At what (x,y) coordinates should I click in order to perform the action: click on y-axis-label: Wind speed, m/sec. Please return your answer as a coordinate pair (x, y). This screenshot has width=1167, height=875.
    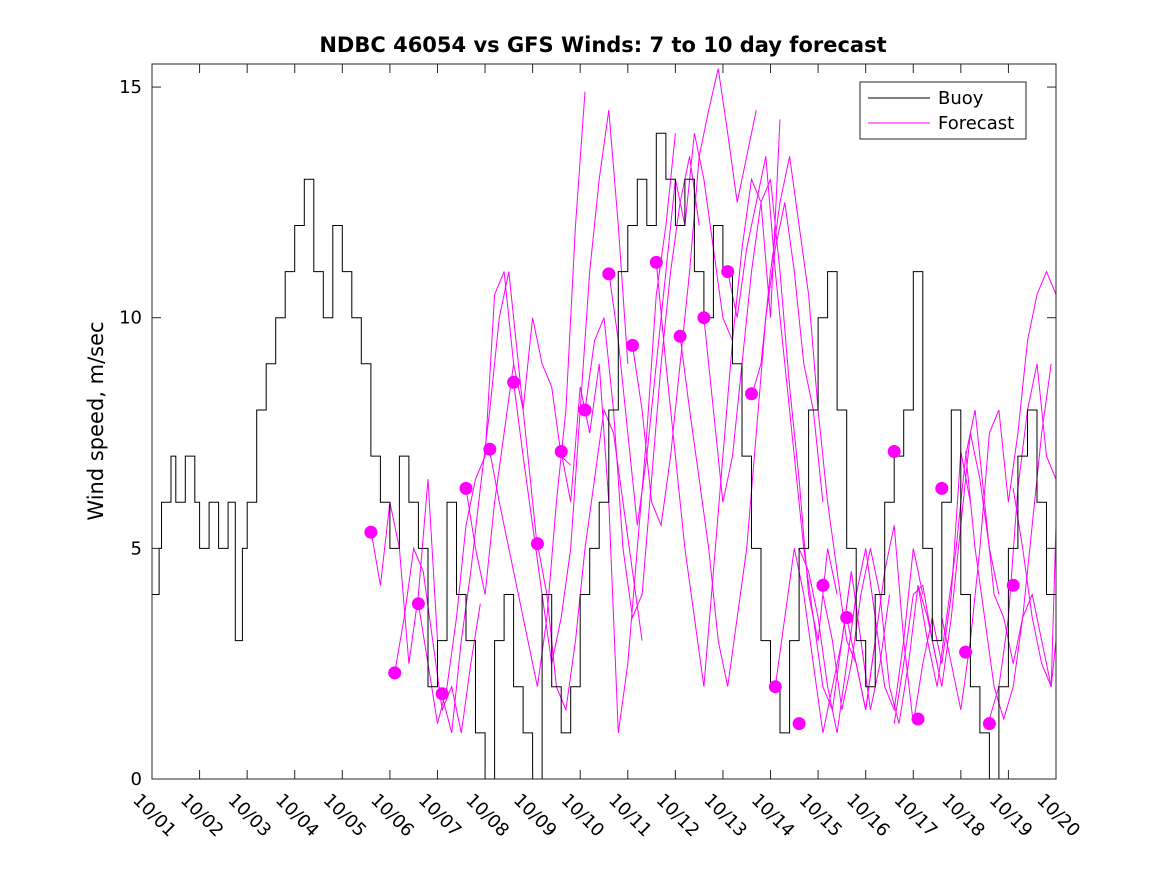
    Looking at the image, I should click on (96, 420).